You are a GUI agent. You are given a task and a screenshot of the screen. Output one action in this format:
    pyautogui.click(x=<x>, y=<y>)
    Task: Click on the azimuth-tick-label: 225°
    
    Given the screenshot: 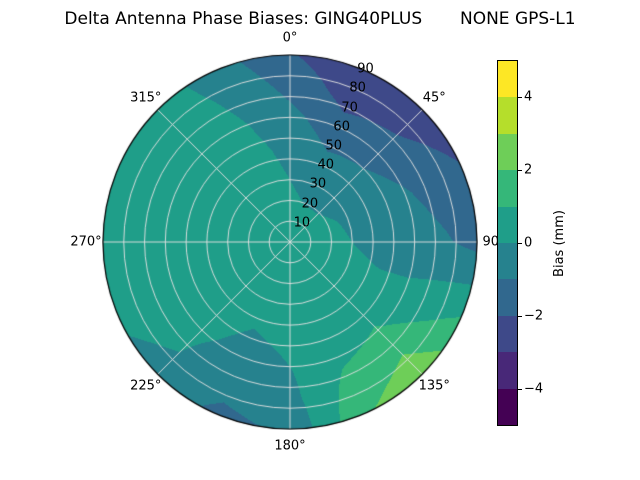 What is the action you would take?
    pyautogui.click(x=146, y=386)
    